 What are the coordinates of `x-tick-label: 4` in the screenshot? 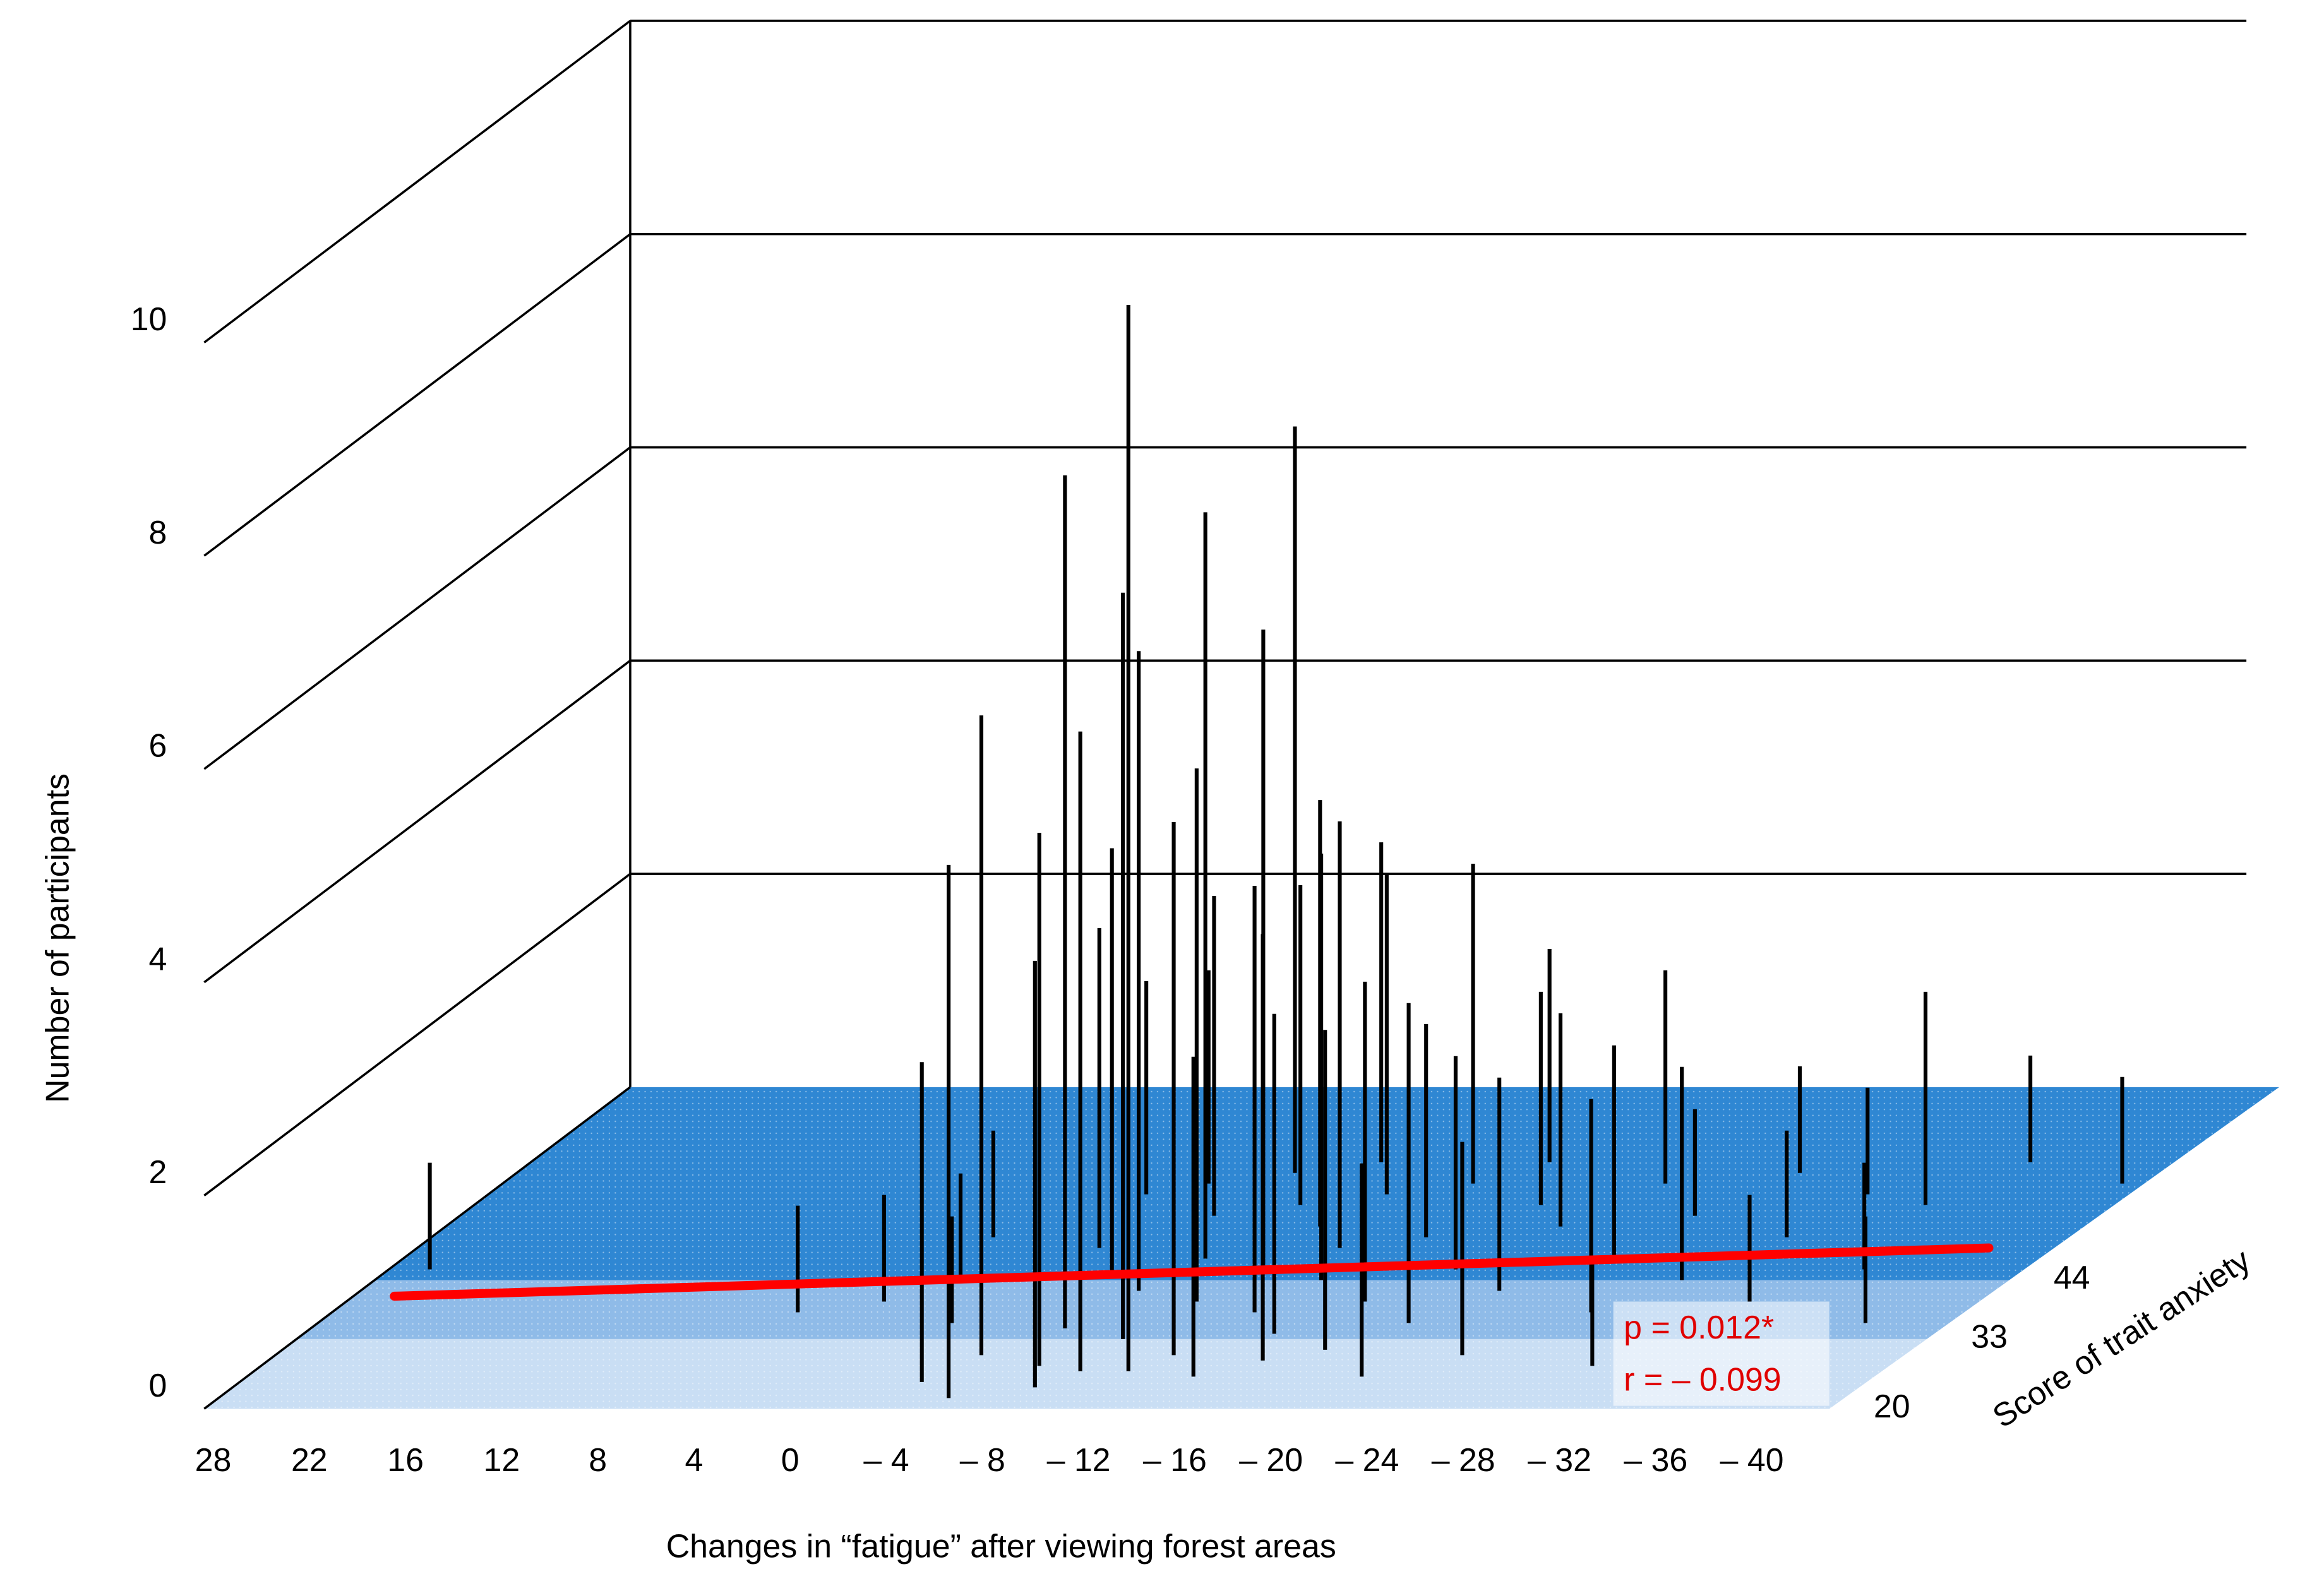 It's located at (694, 1460).